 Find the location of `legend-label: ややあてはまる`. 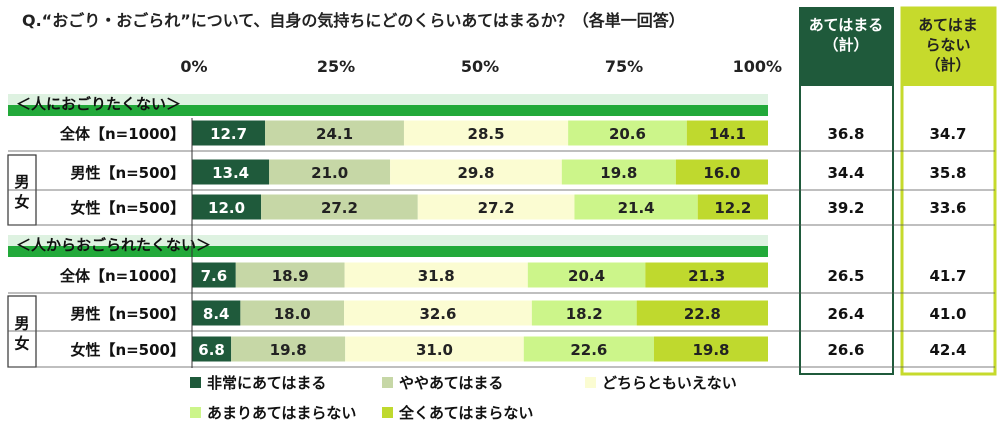

legend-label: ややあてはまる is located at coordinates (451, 383).